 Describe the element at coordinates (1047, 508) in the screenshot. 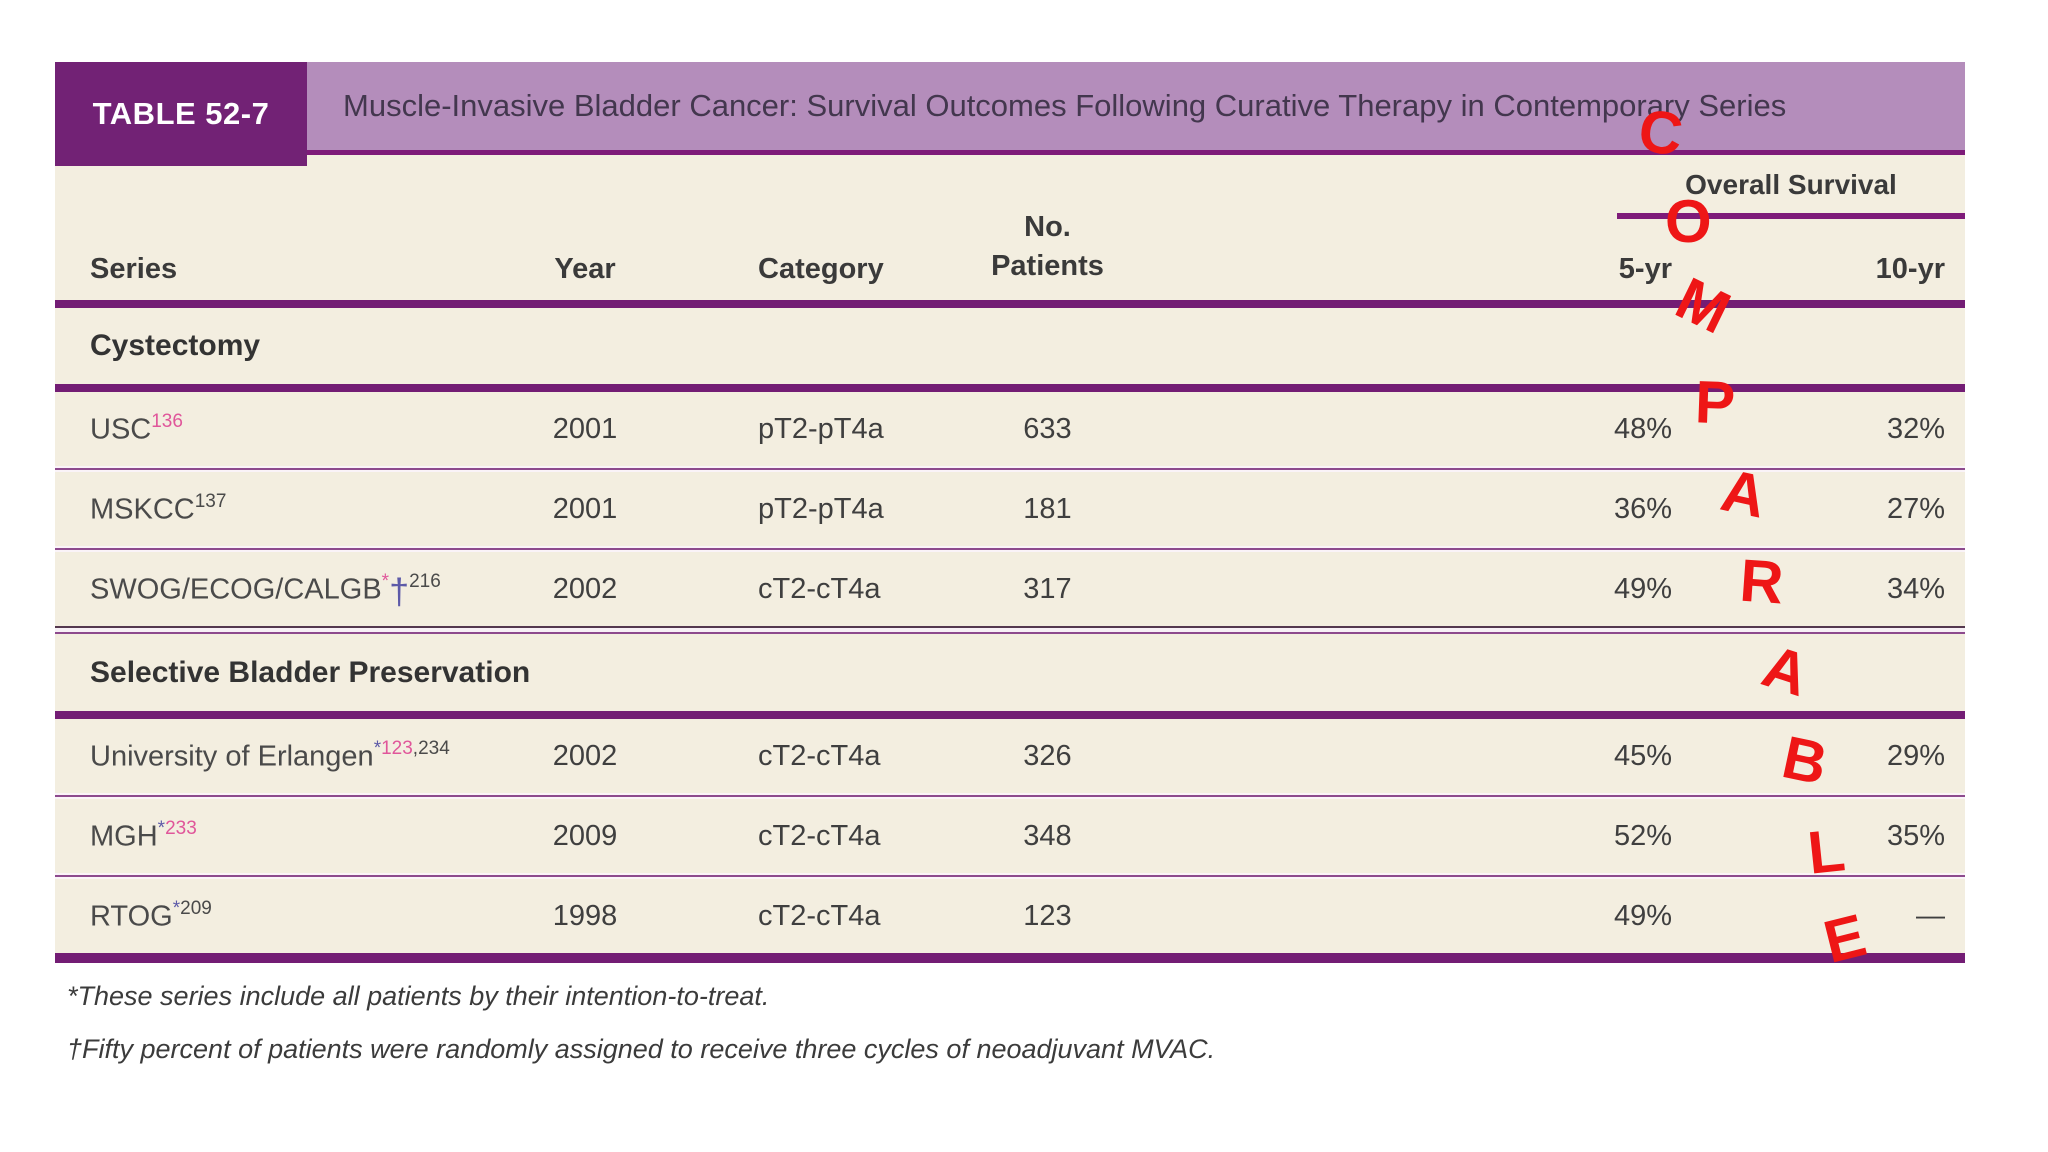

I see `patients-cell: 181` at that location.